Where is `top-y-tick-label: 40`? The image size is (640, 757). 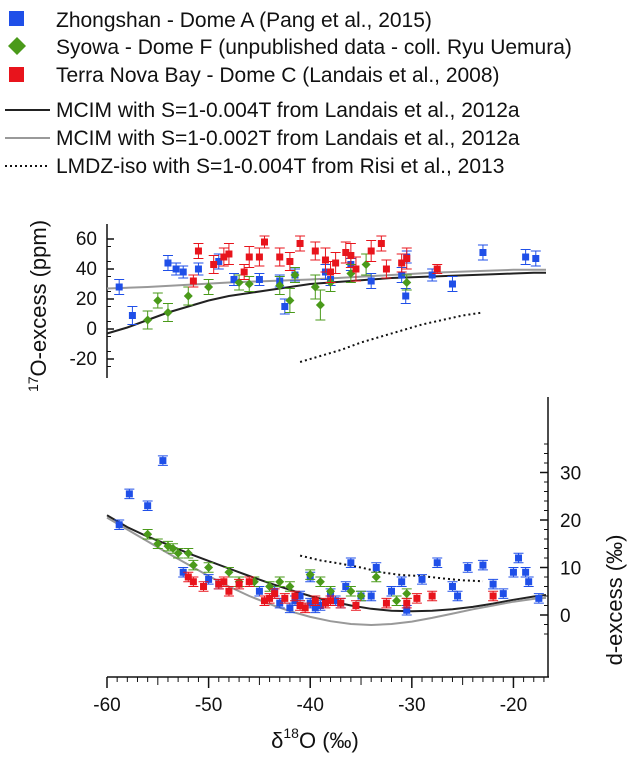 top-y-tick-label: 40 is located at coordinates (86, 269).